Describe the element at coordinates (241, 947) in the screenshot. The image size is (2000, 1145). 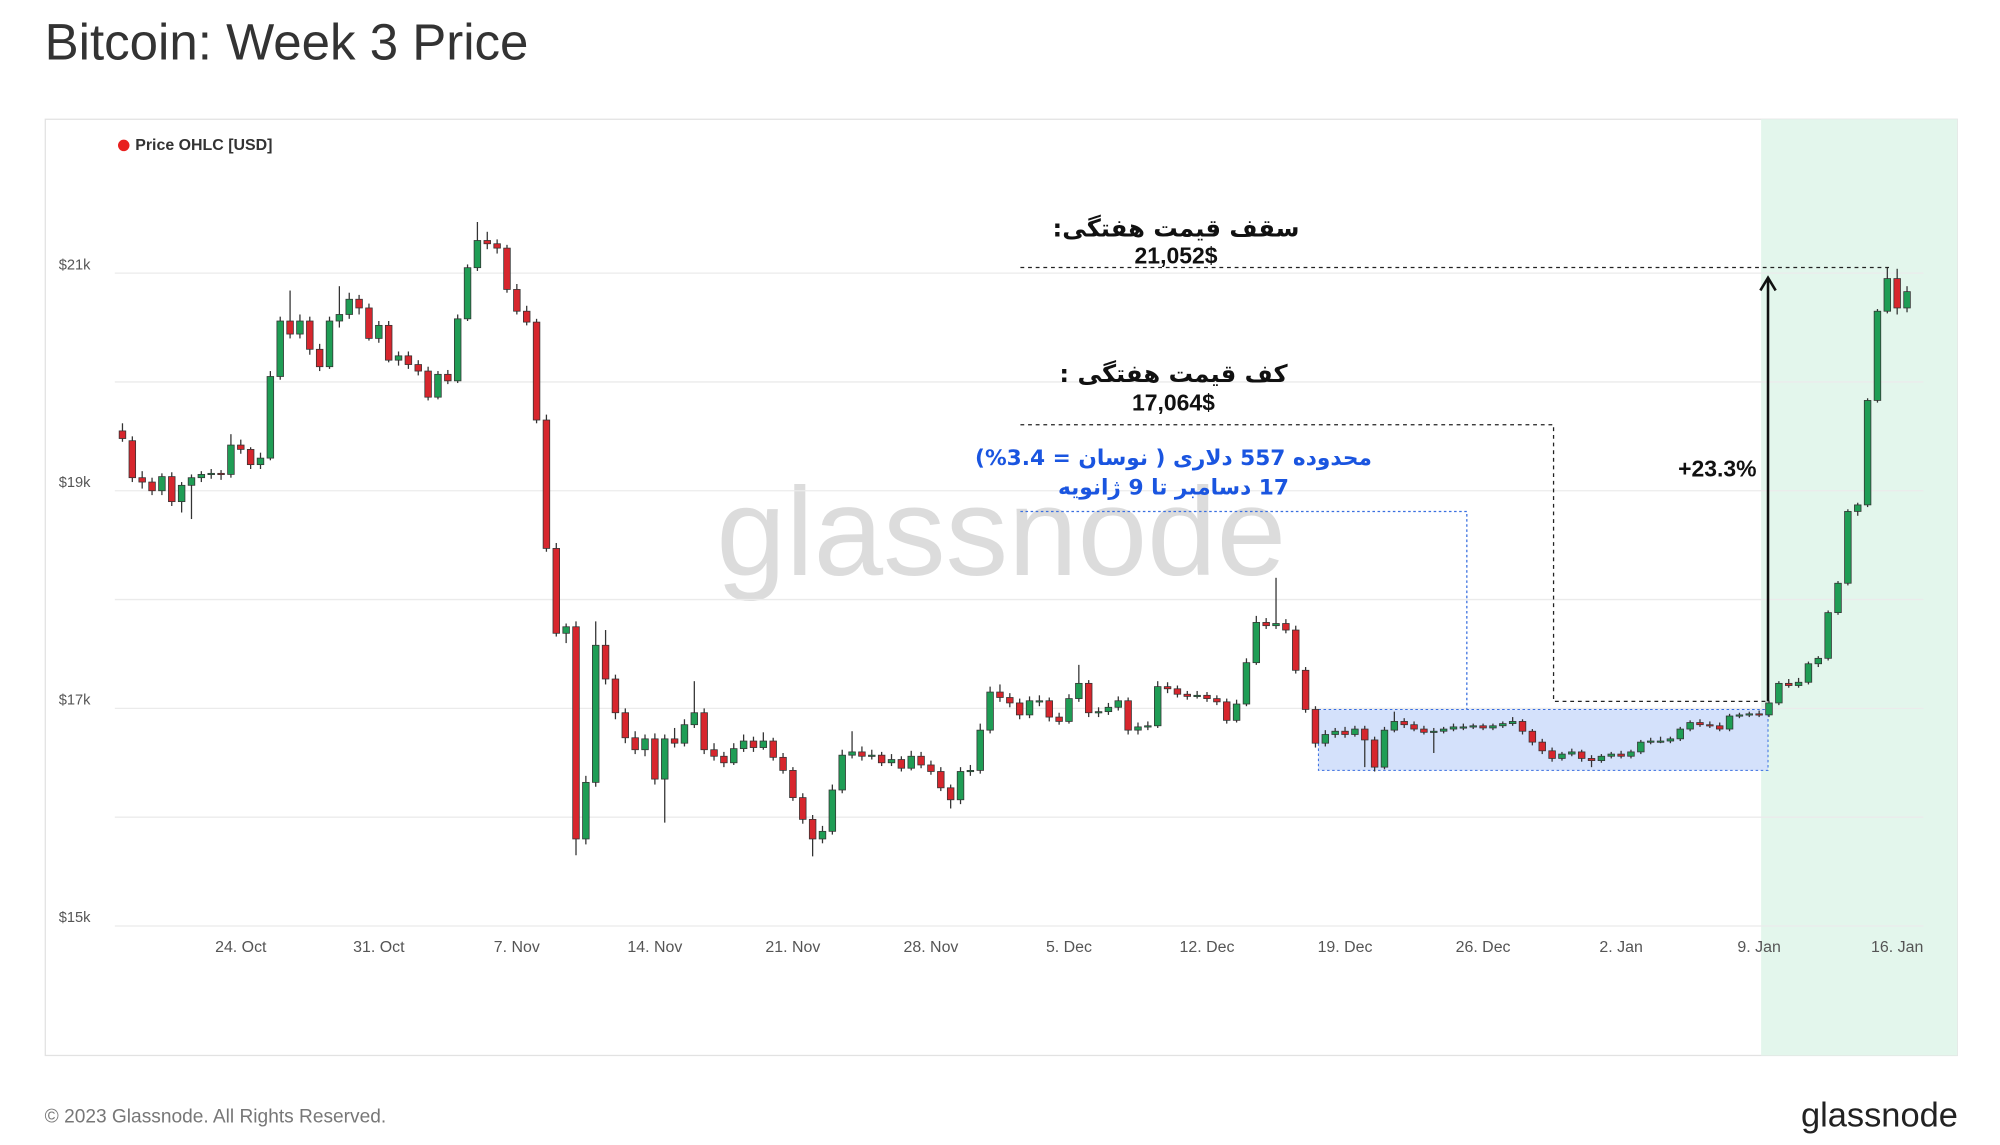
I see `x-tick-label: 24. Oct` at that location.